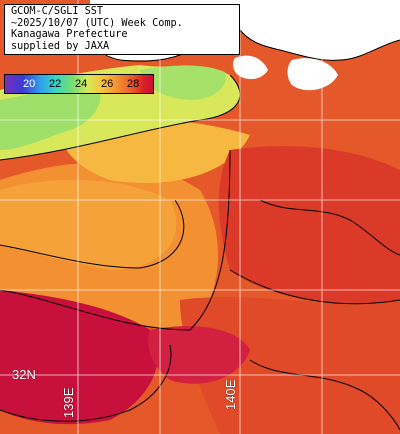 The height and width of the screenshot is (434, 400). Describe the element at coordinates (69, 35) in the screenshot. I see `title-line-region: Kanagawa Prefecture` at that location.